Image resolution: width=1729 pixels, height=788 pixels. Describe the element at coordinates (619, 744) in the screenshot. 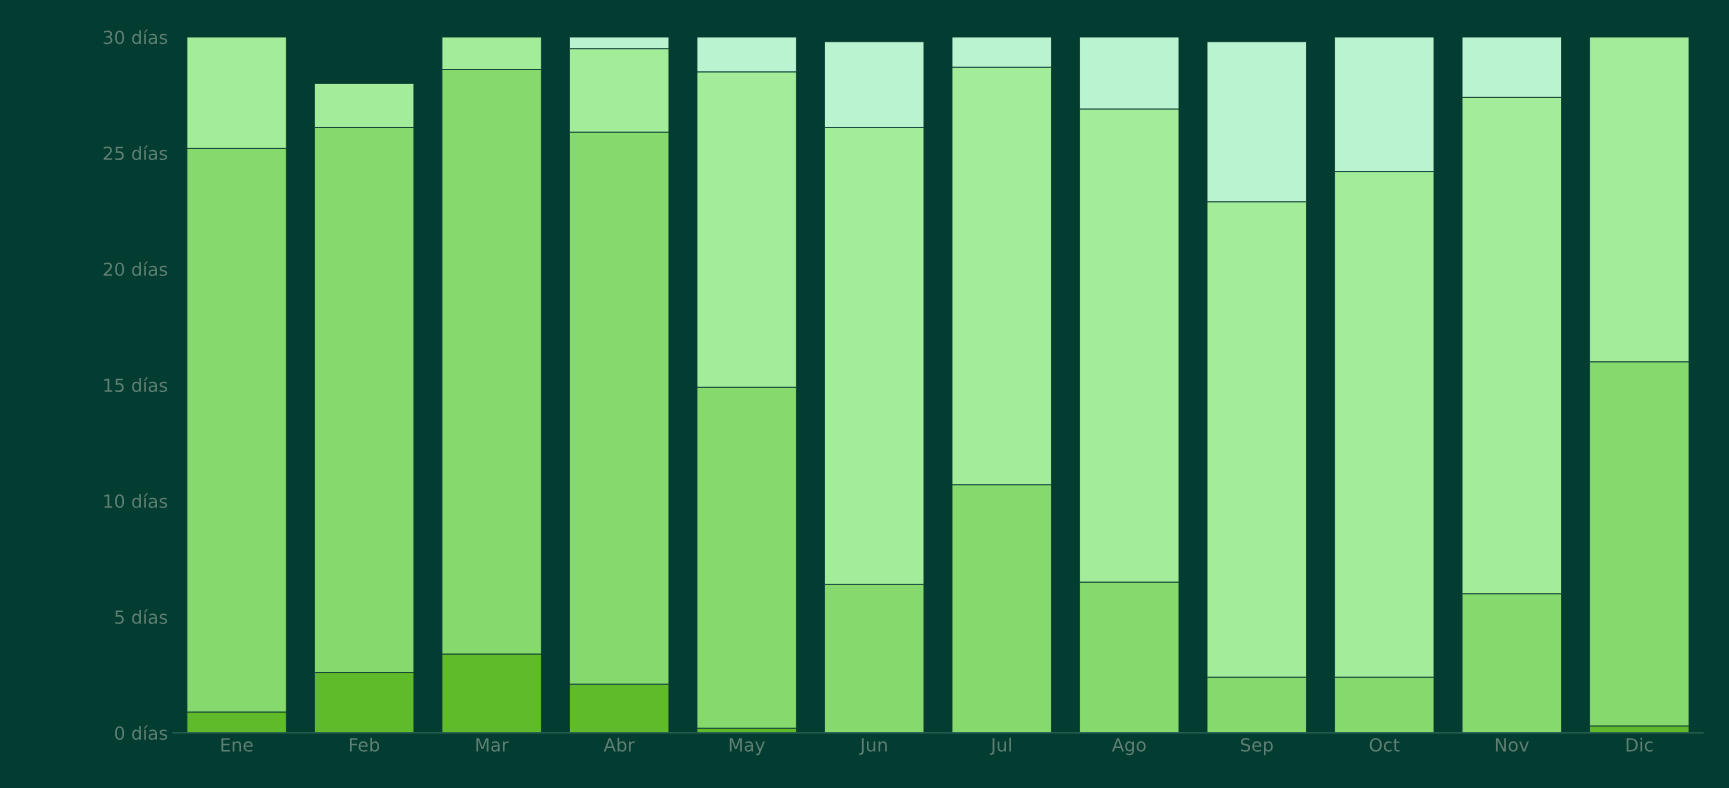

I see `x-tick-label: Abr` at that location.